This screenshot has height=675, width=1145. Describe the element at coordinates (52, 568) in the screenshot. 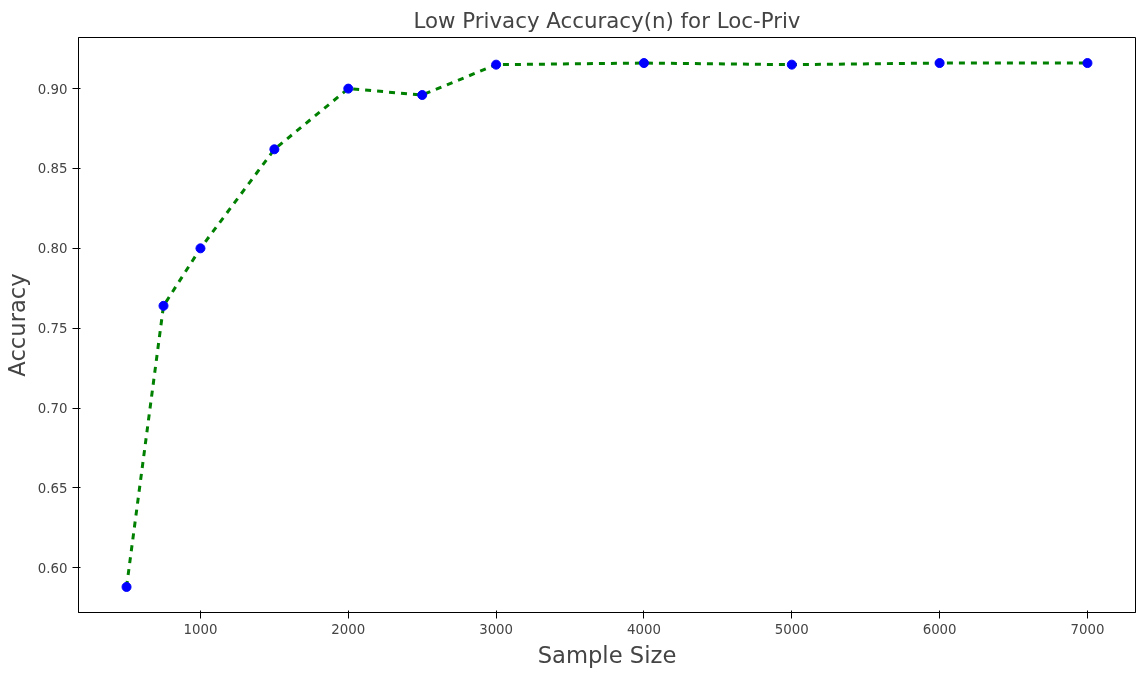

I see `y-tick-label: 0.60` at that location.